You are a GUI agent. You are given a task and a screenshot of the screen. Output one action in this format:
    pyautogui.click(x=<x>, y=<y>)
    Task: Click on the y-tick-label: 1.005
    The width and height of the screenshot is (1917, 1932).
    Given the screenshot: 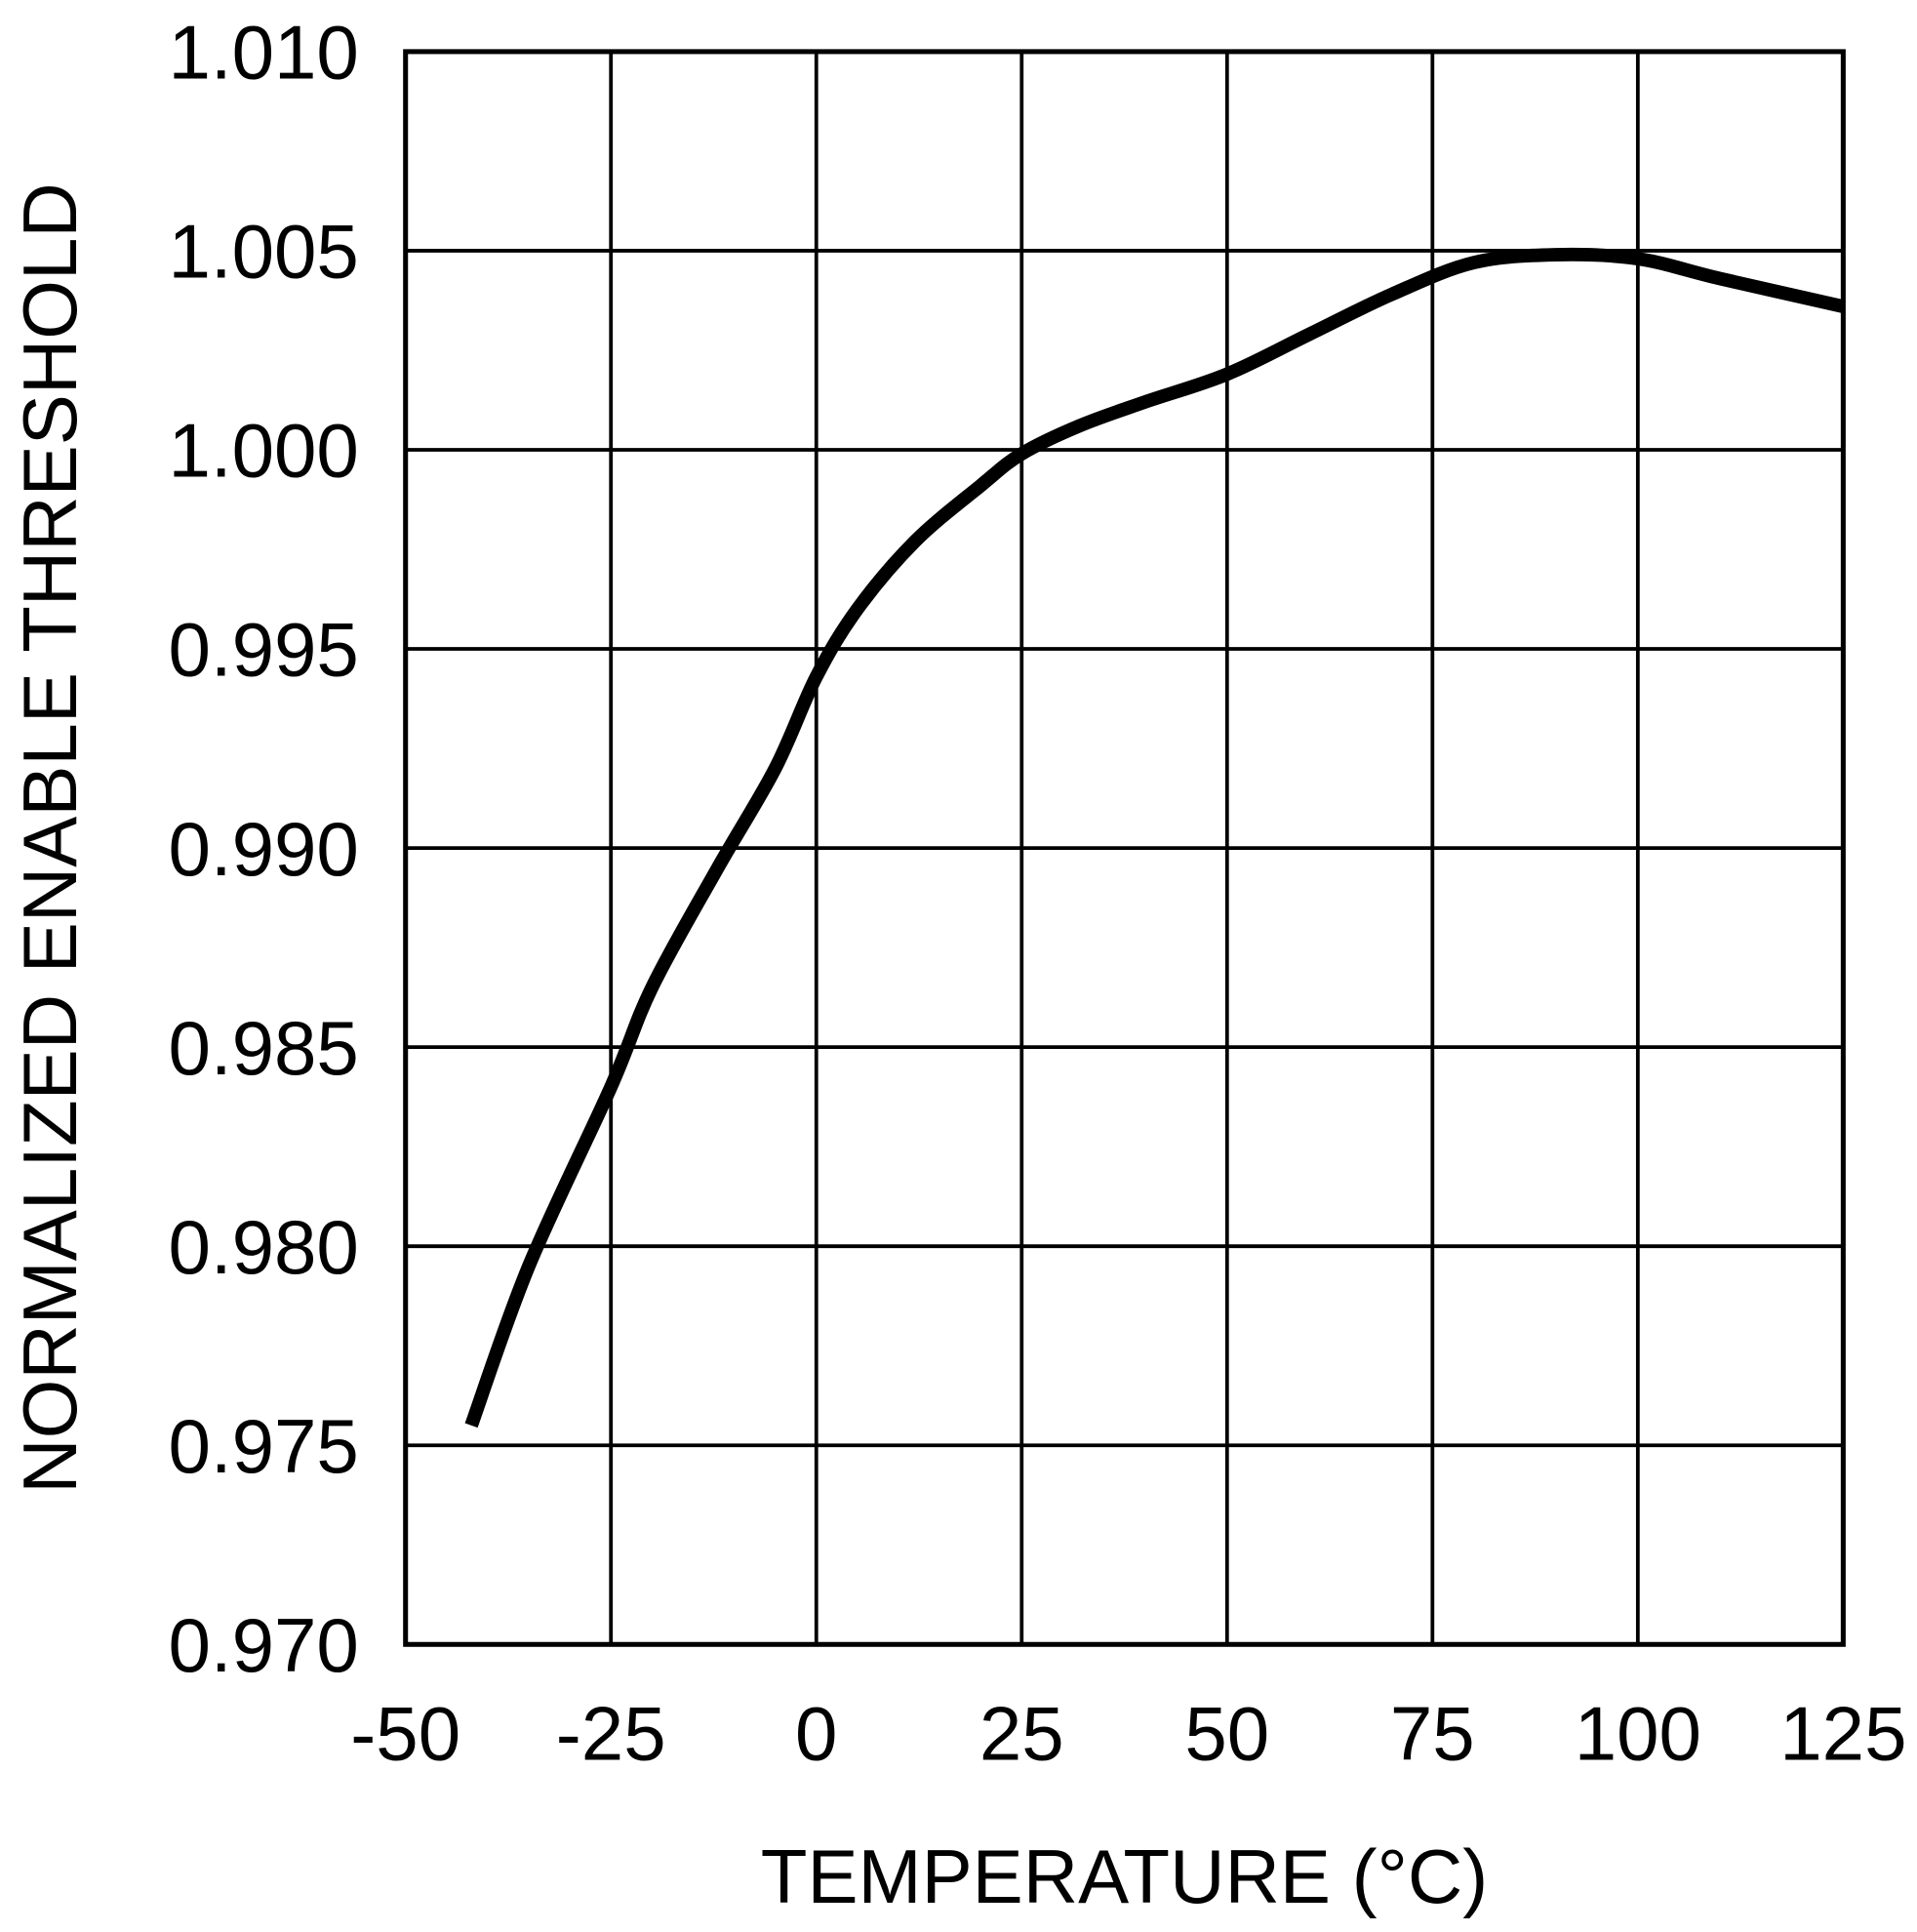 What is the action you would take?
    pyautogui.click(x=263, y=252)
    